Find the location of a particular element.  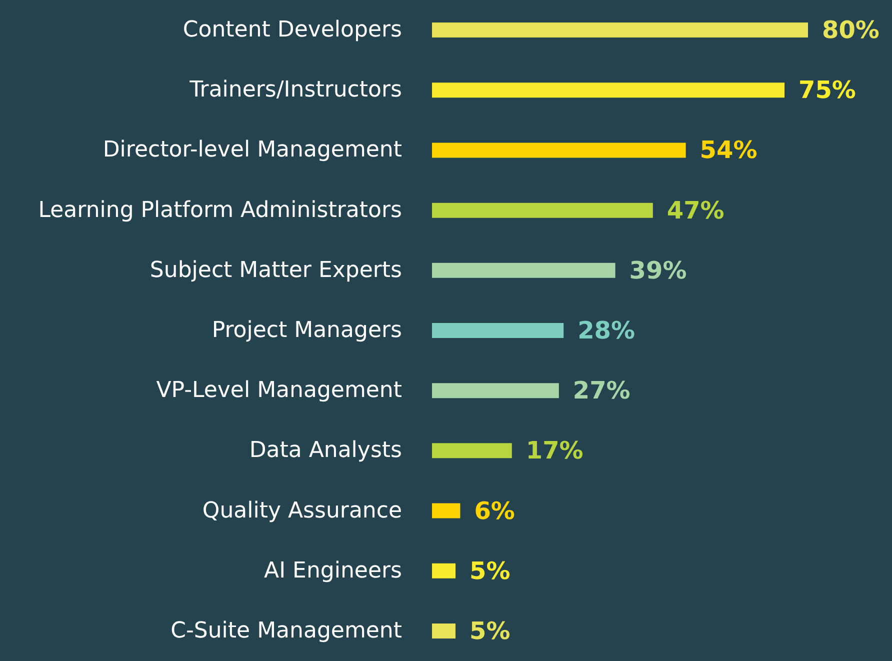

y-tick-label: Project Managers is located at coordinates (307, 330).